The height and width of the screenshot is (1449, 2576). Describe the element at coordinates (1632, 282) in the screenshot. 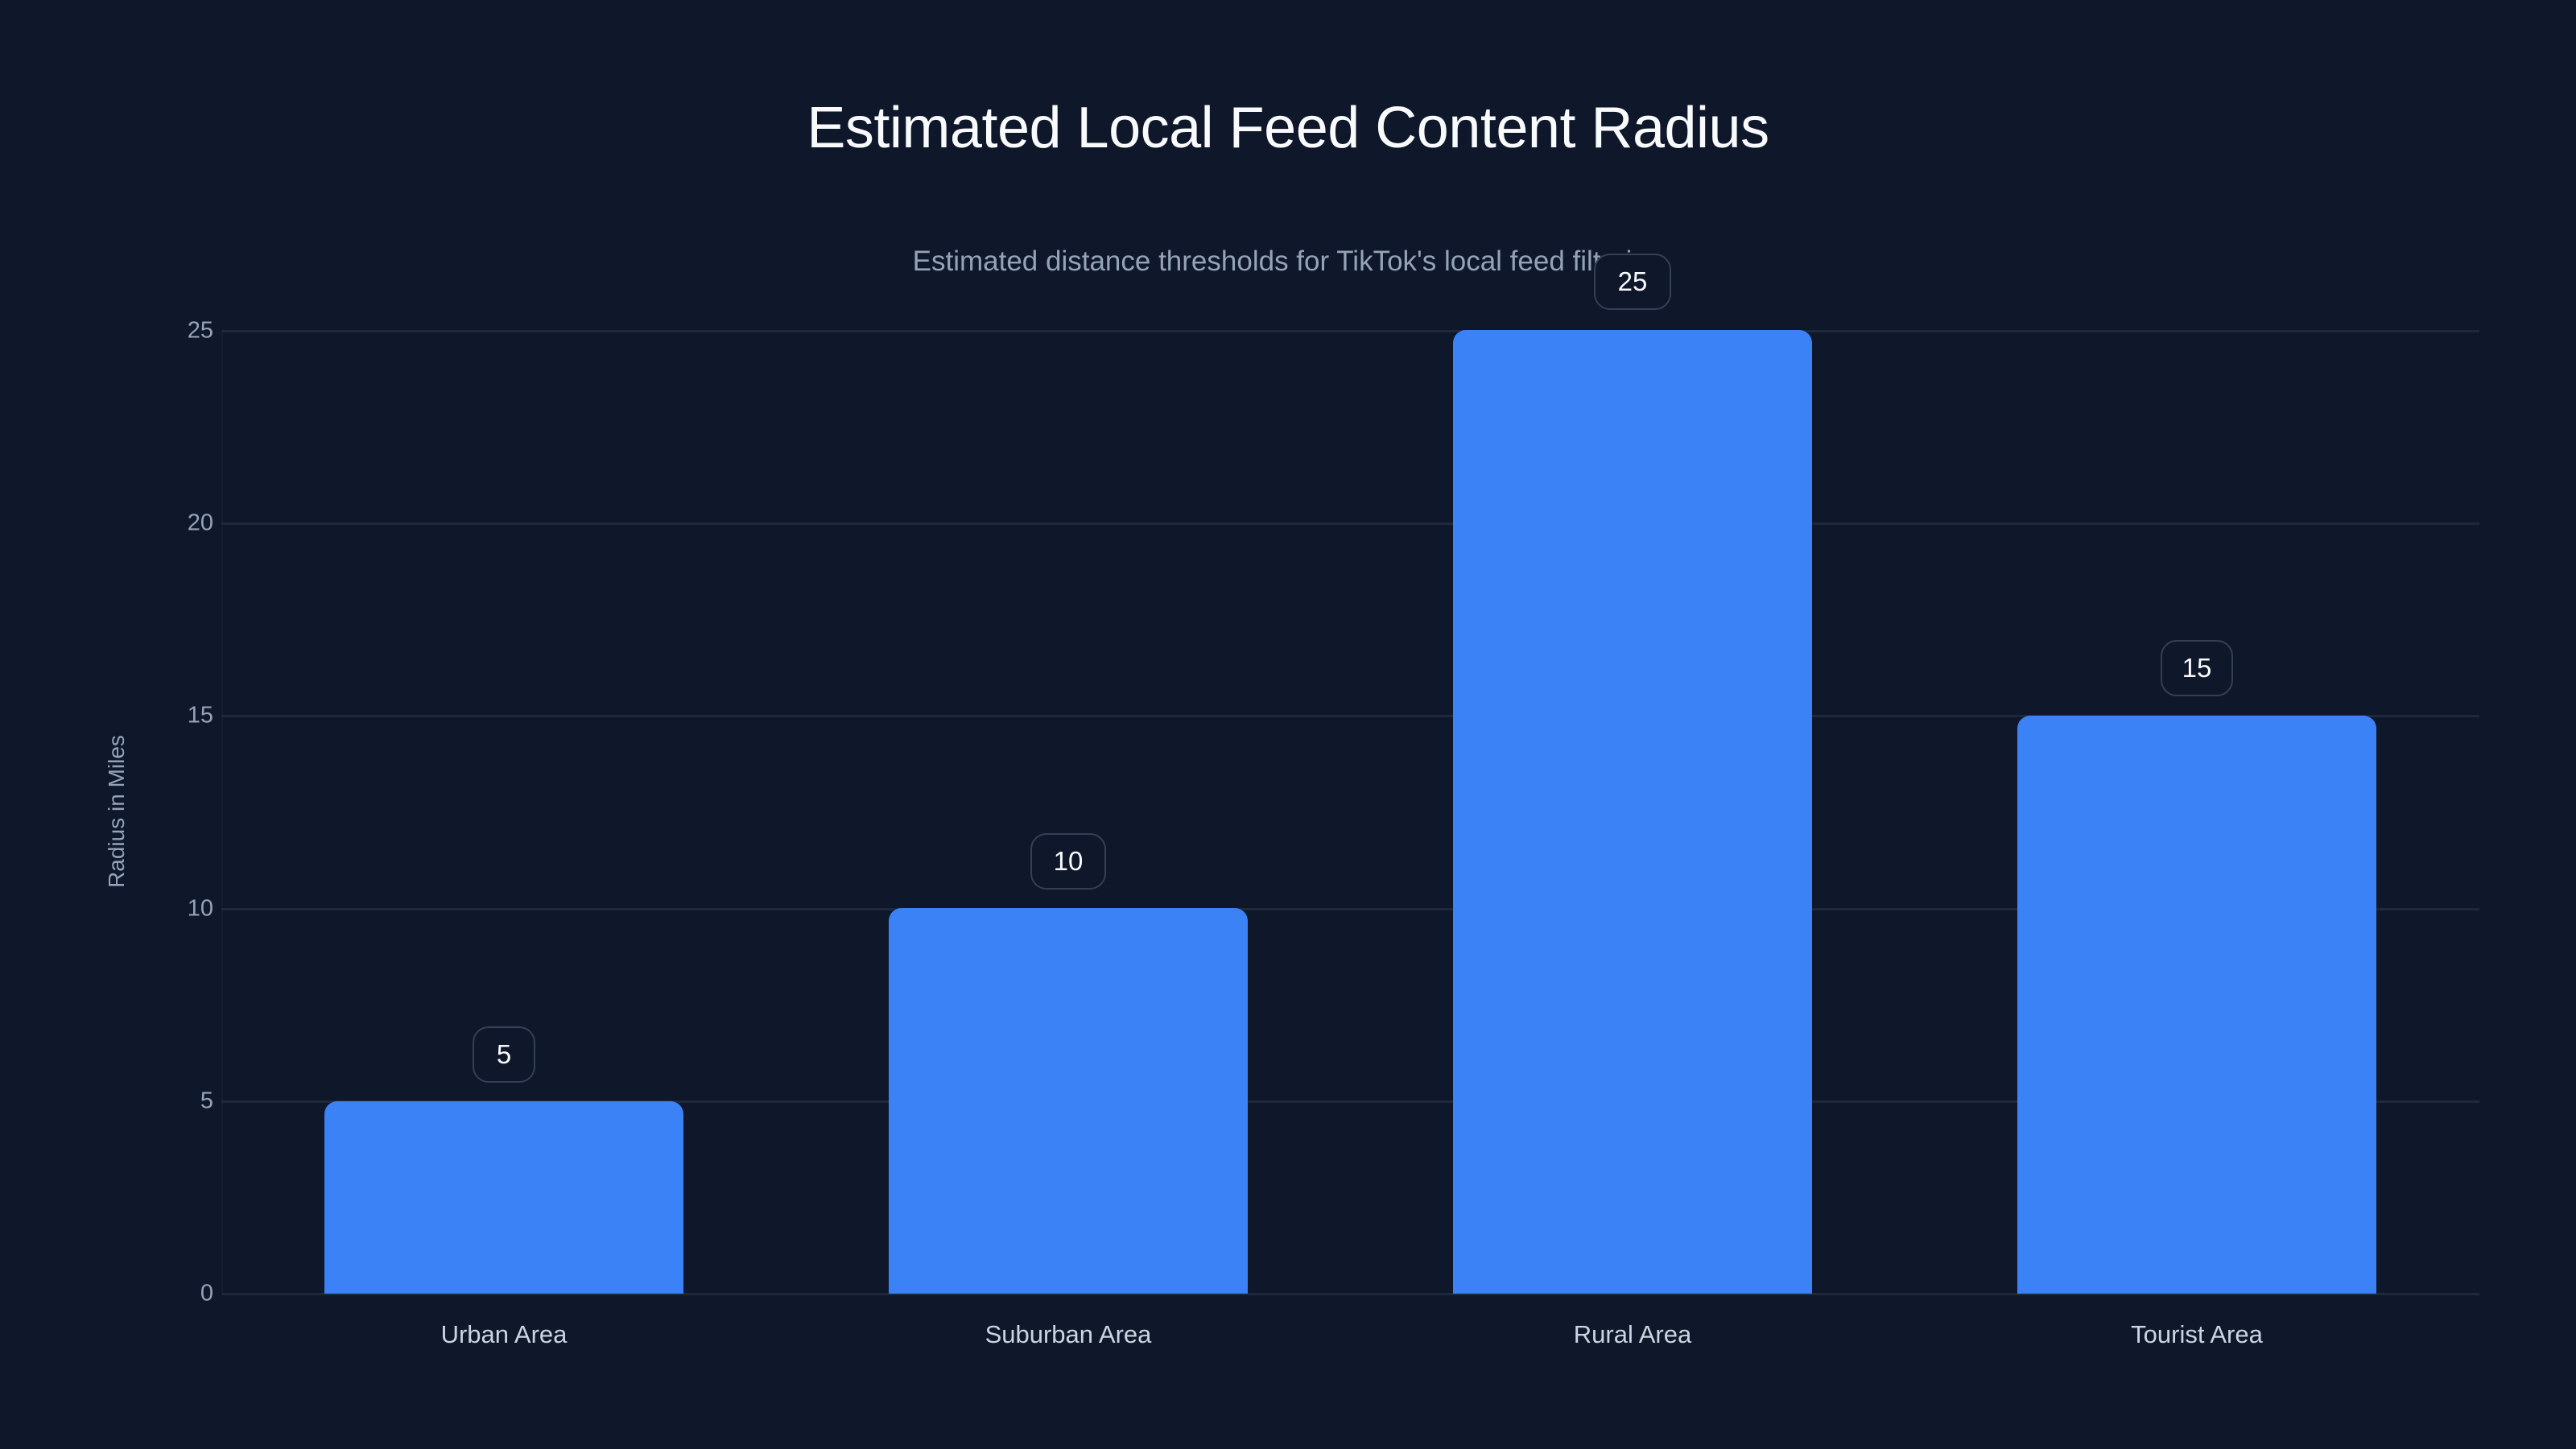

I see `value-label: 25` at that location.